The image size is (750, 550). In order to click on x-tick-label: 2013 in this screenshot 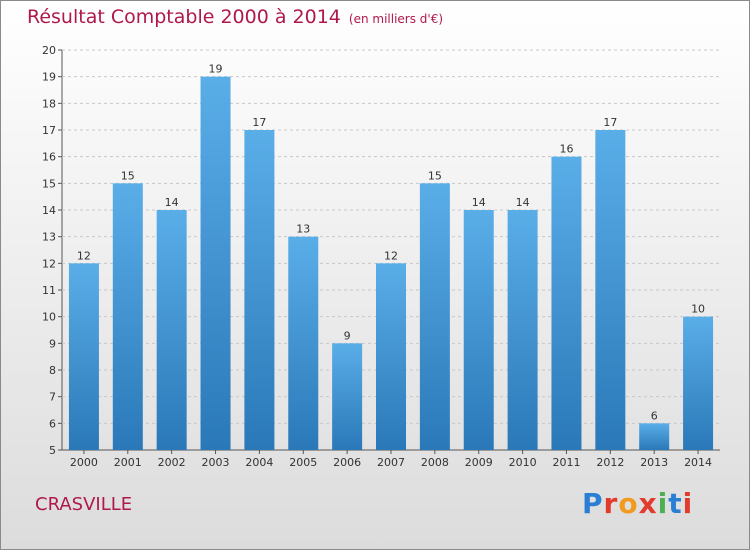, I will do `click(654, 462)`.